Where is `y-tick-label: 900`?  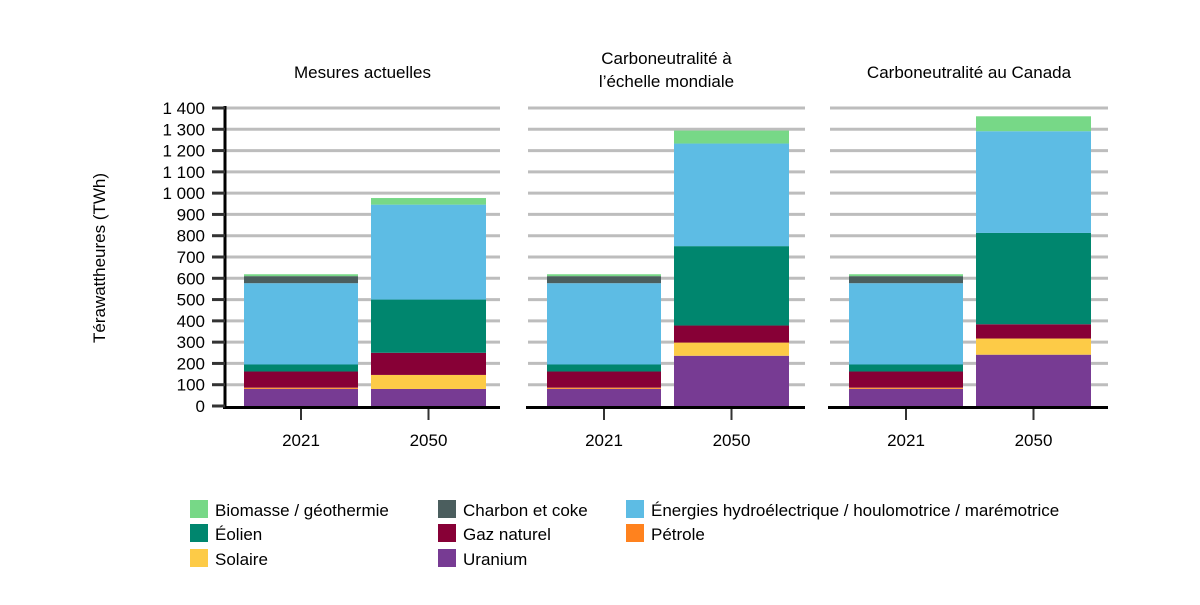 y-tick-label: 900 is located at coordinates (191, 214).